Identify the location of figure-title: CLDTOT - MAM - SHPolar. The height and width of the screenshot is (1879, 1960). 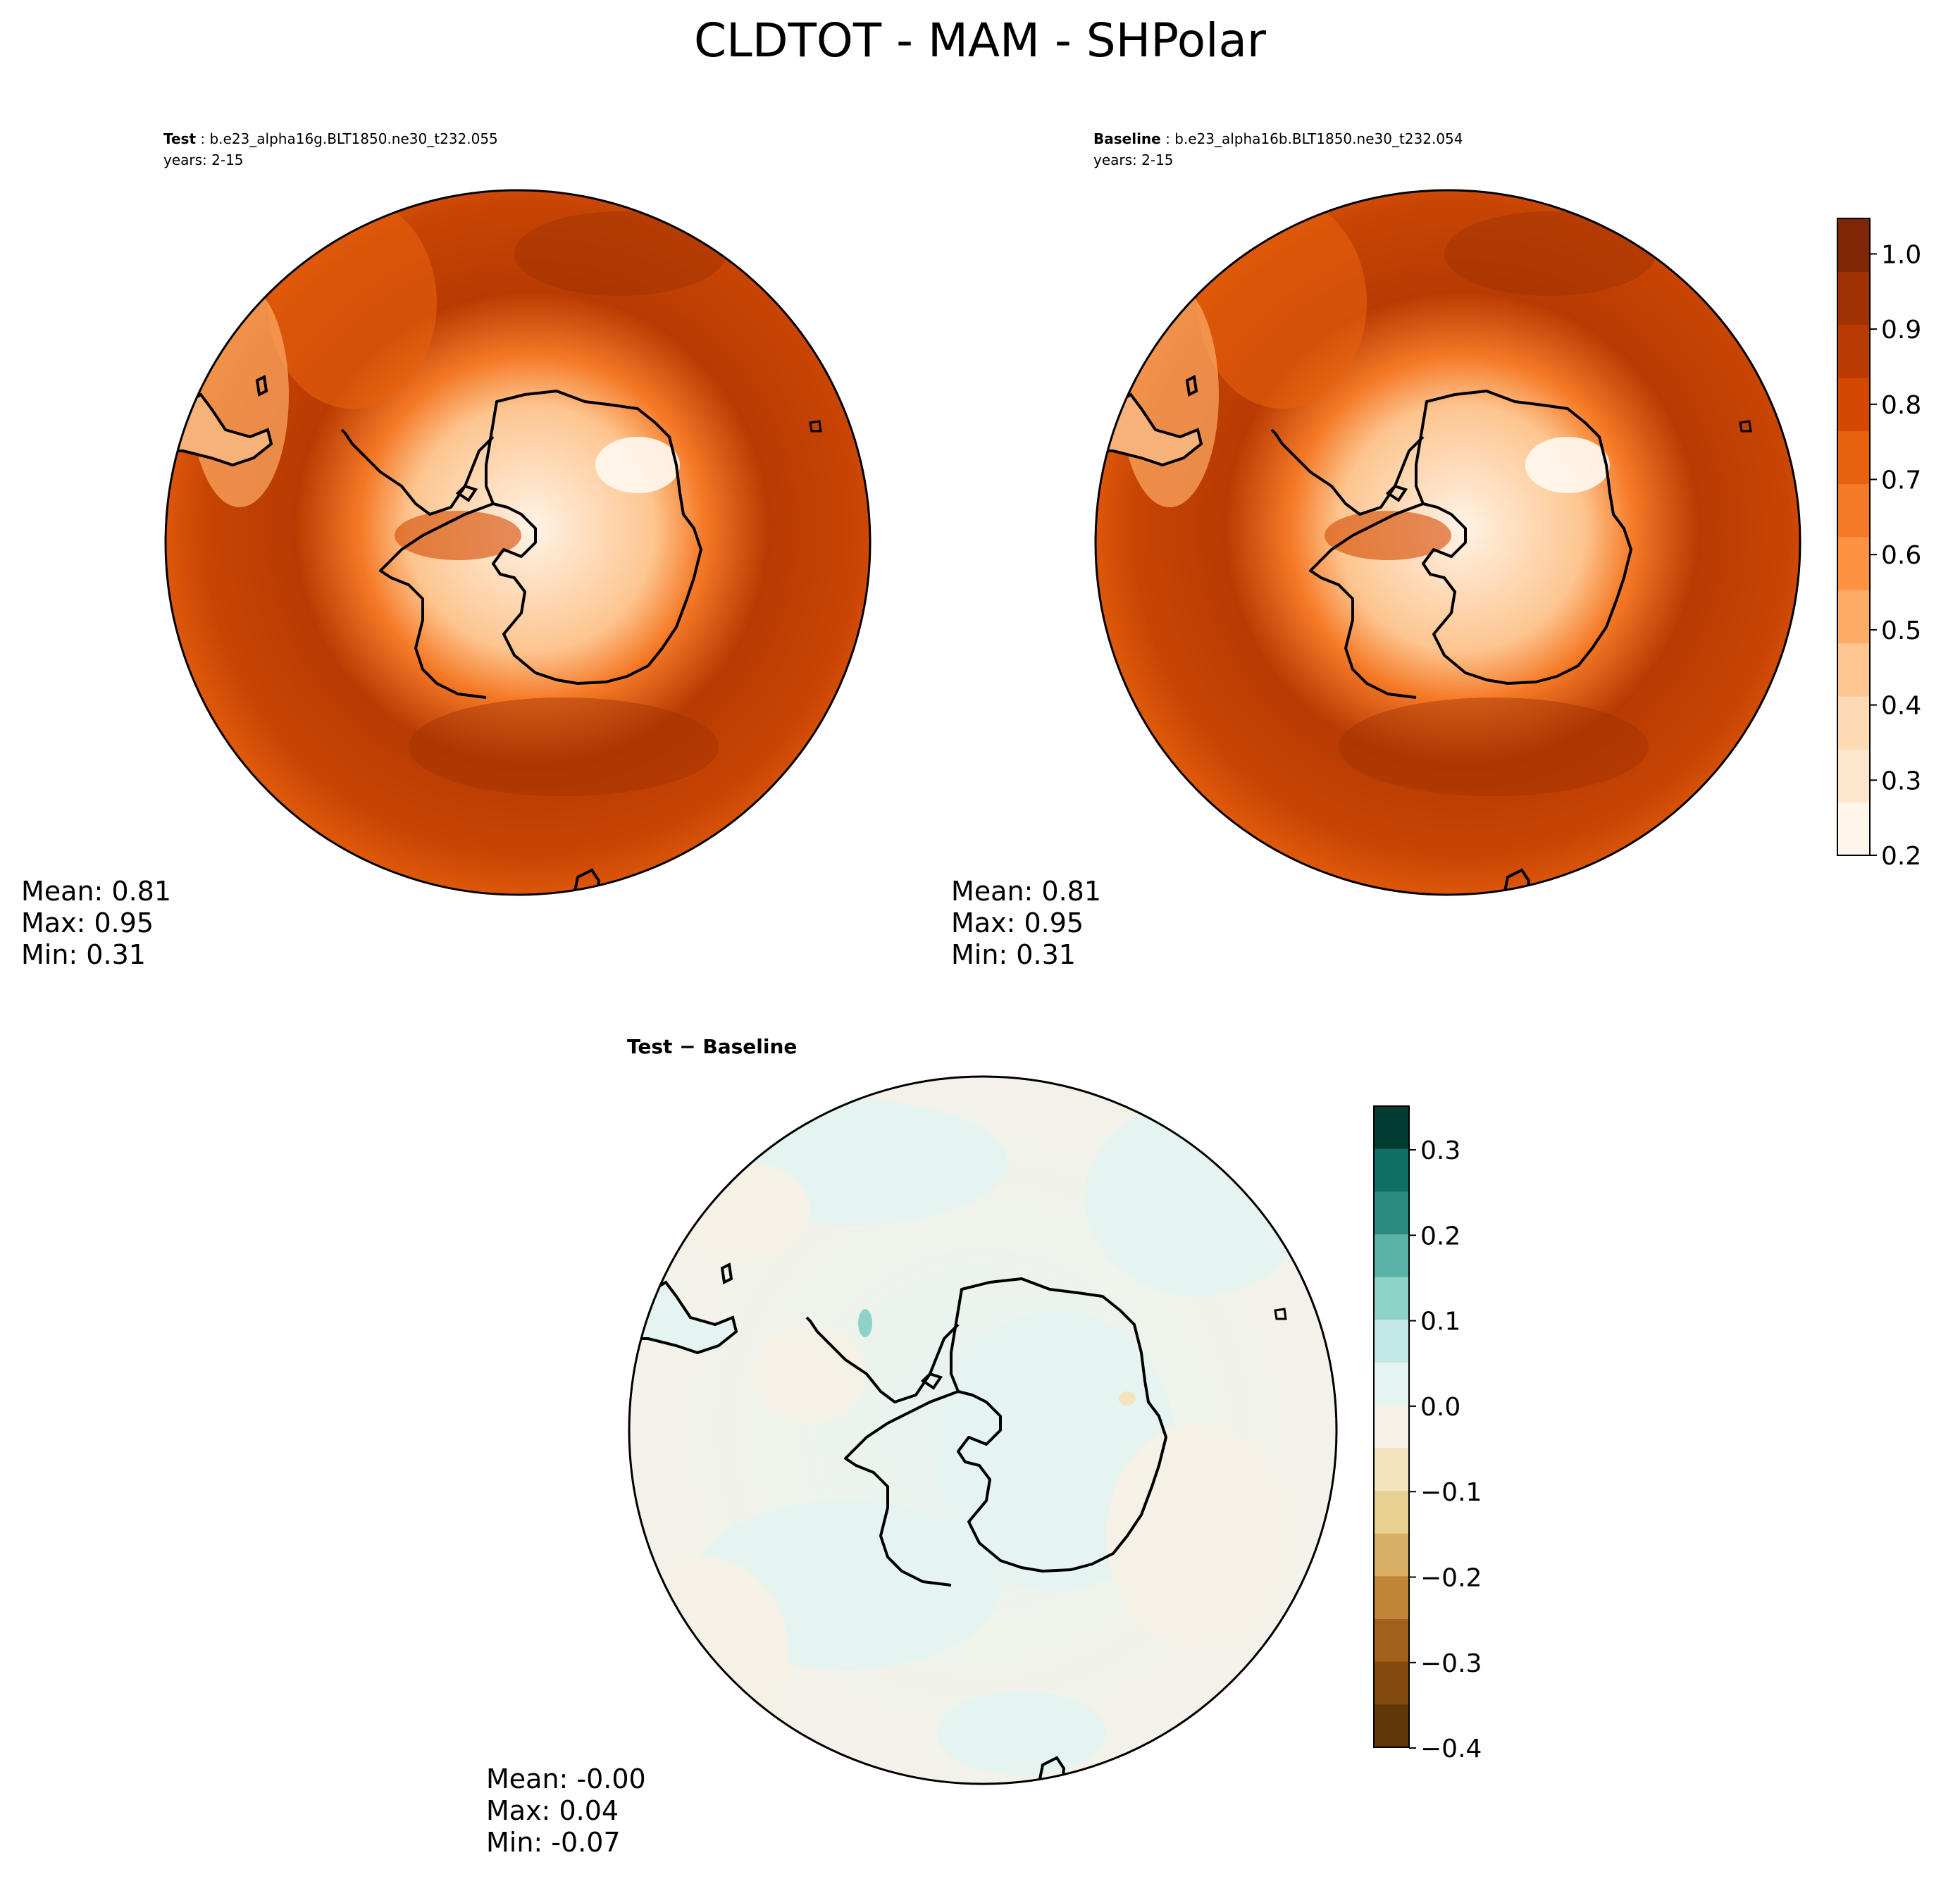
(980, 40).